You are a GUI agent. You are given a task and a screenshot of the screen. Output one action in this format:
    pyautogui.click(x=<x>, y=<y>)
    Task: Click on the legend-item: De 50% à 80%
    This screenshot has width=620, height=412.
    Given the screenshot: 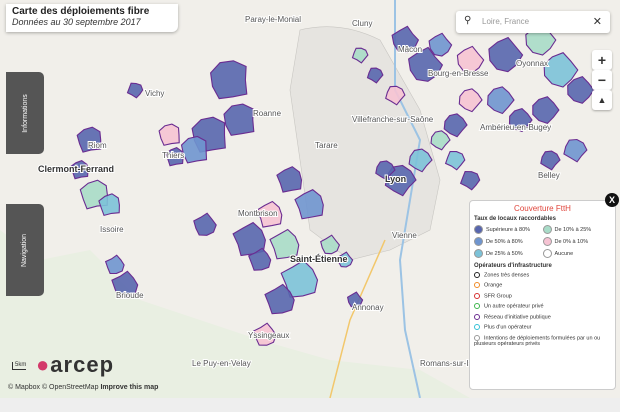 What is the action you would take?
    pyautogui.click(x=508, y=241)
    